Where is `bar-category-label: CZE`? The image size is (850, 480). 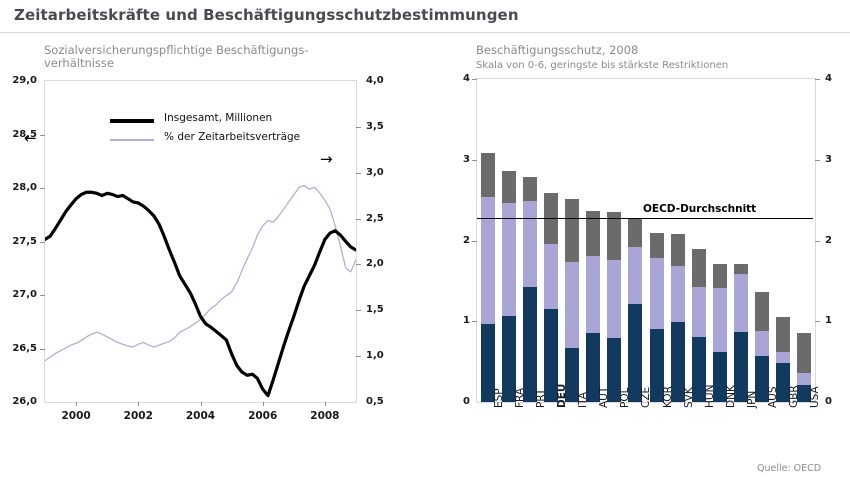 bar-category-label: CZE is located at coordinates (646, 397).